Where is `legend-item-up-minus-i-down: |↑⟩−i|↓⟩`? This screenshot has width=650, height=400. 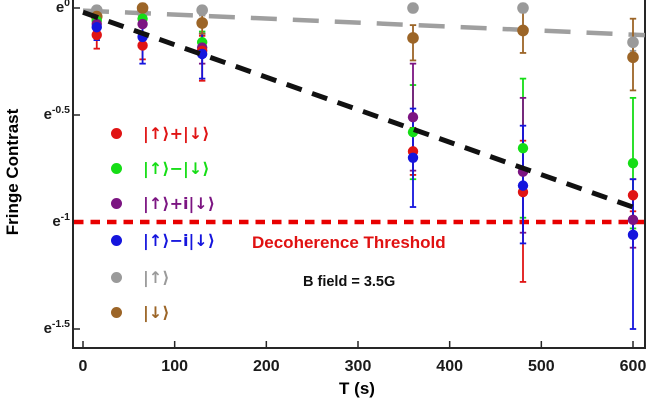
legend-item-up-minus-i-down: |↑⟩−i|↓⟩ is located at coordinates (163, 240).